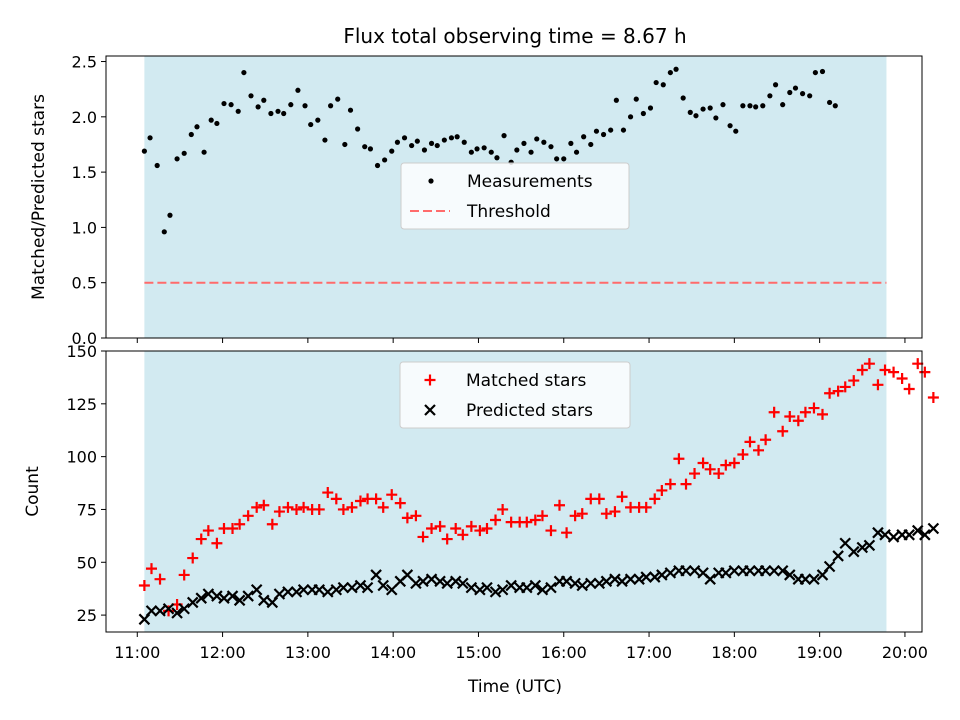  Describe the element at coordinates (430, 410) in the screenshot. I see `legend-marker-predicted` at that location.